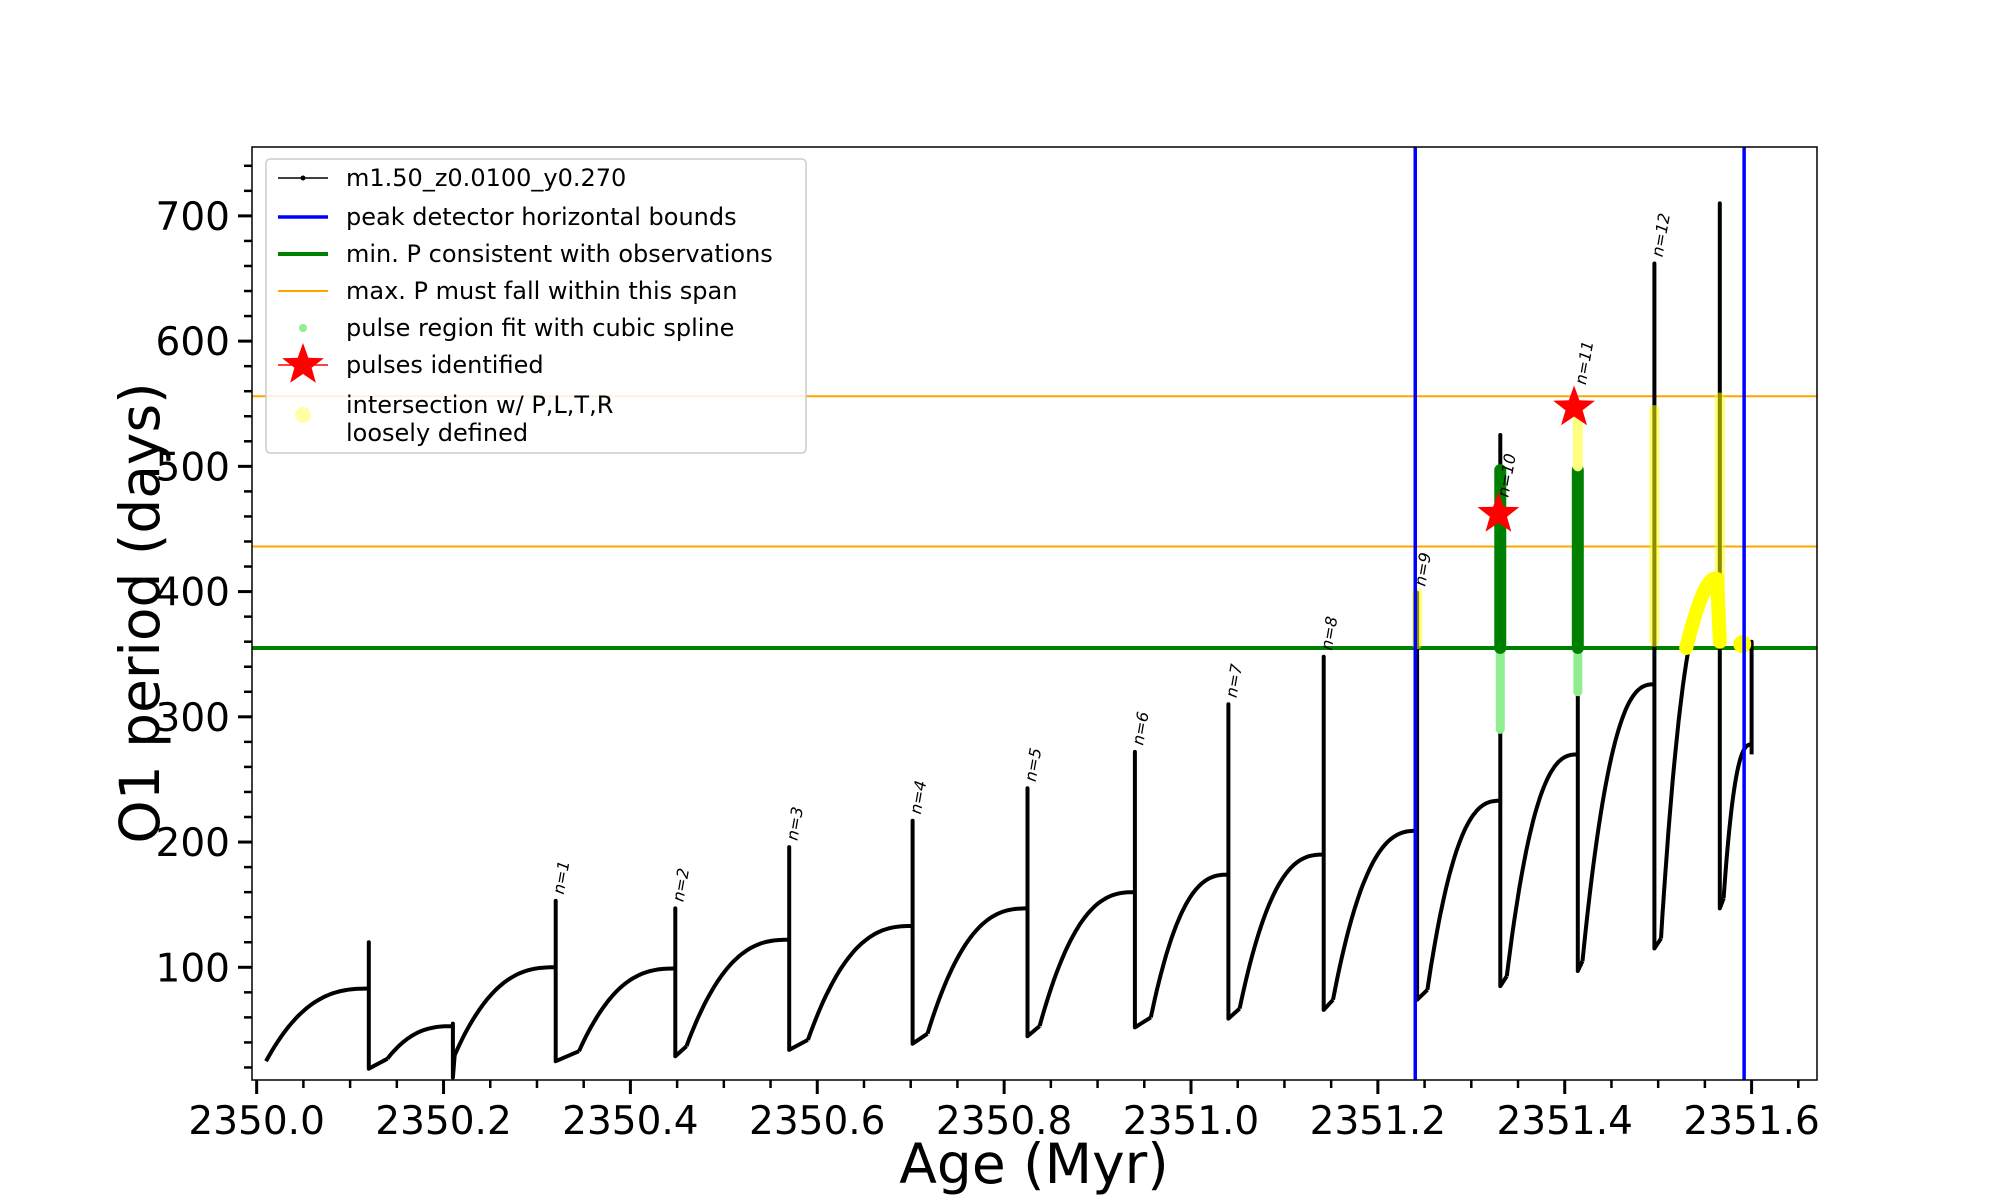  What do you see at coordinates (541, 291) in the screenshot?
I see `legend-label-span: max. P must fall within this span` at bounding box center [541, 291].